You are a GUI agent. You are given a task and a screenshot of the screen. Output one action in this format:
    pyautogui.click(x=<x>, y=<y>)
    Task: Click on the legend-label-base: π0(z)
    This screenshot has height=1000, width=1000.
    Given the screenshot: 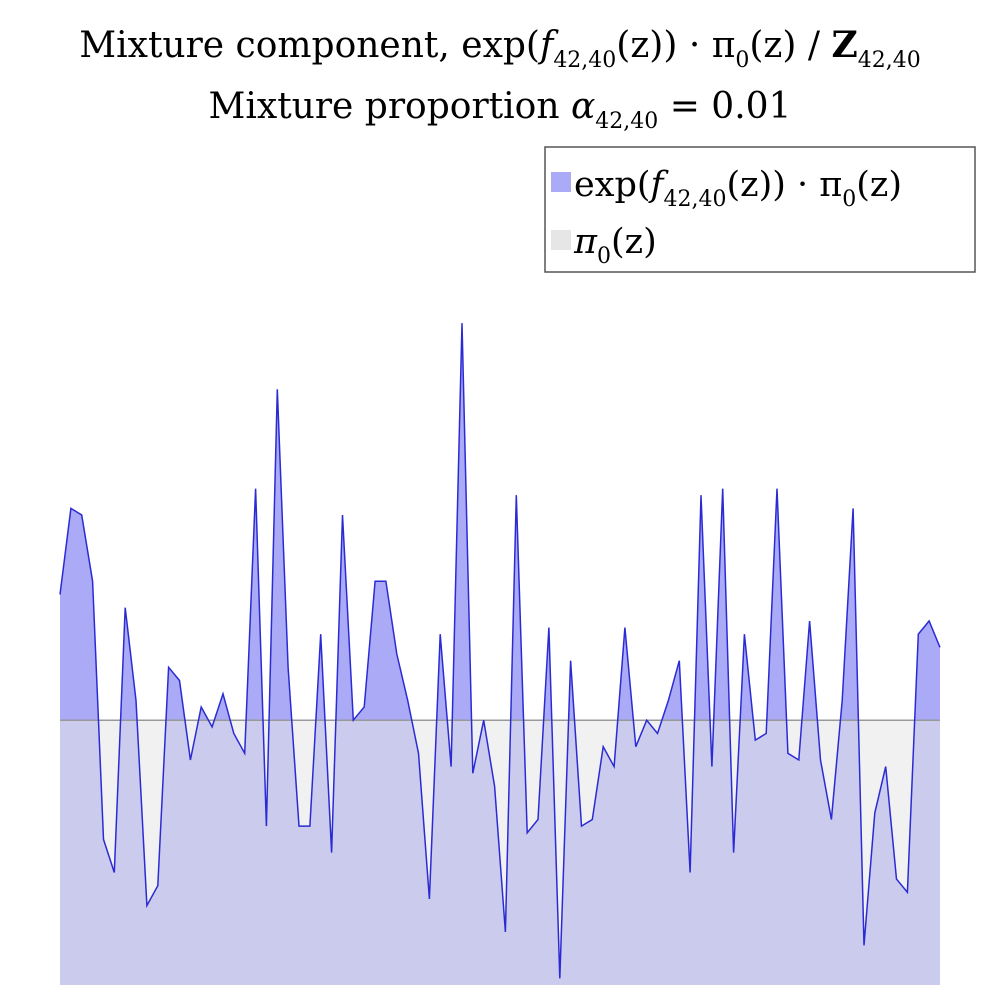 What is the action you would take?
    pyautogui.click(x=615, y=245)
    